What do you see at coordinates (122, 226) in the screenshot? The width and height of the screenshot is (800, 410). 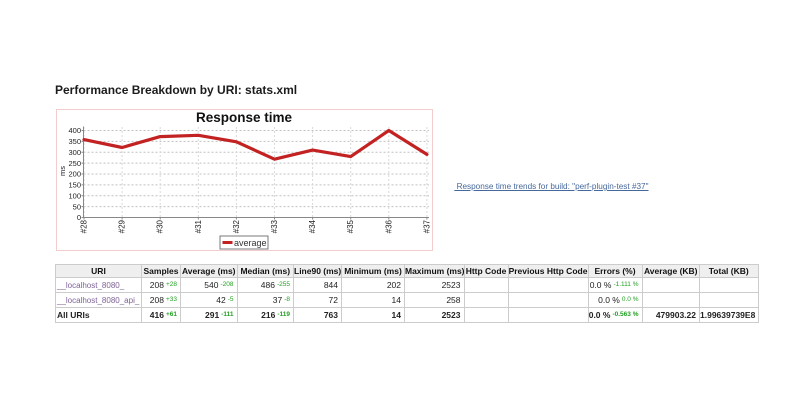 I see `svg-text: #29` at bounding box center [122, 226].